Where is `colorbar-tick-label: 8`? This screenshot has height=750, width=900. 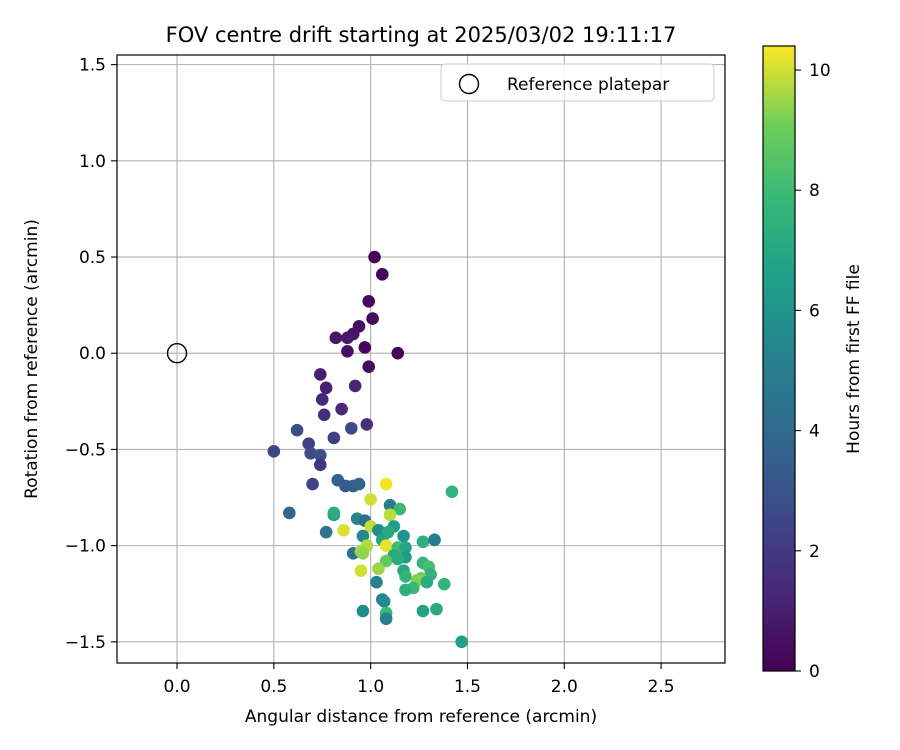 colorbar-tick-label: 8 is located at coordinates (814, 191).